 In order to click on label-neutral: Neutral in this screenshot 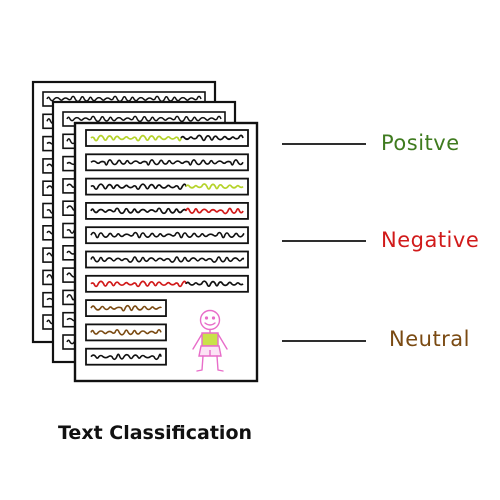, I will do `click(429, 339)`.